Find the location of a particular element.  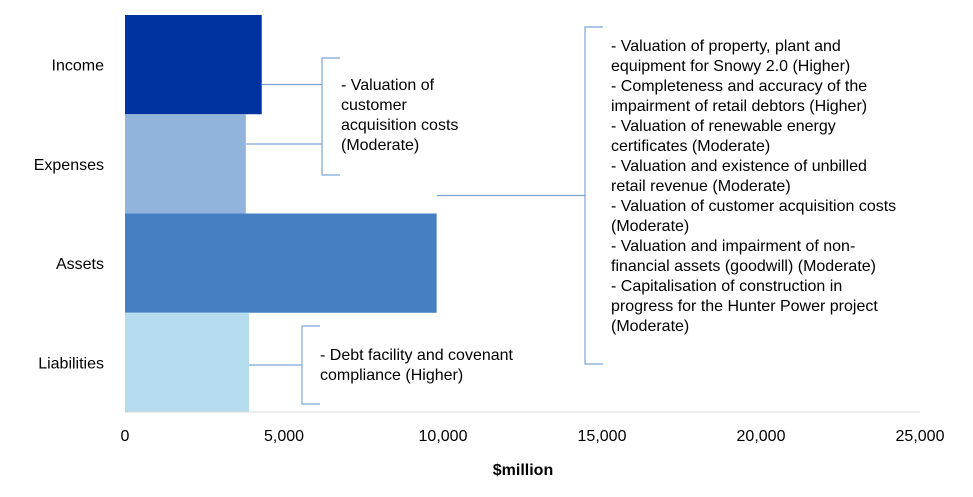

category-label-assets: Assets is located at coordinates (80, 264).